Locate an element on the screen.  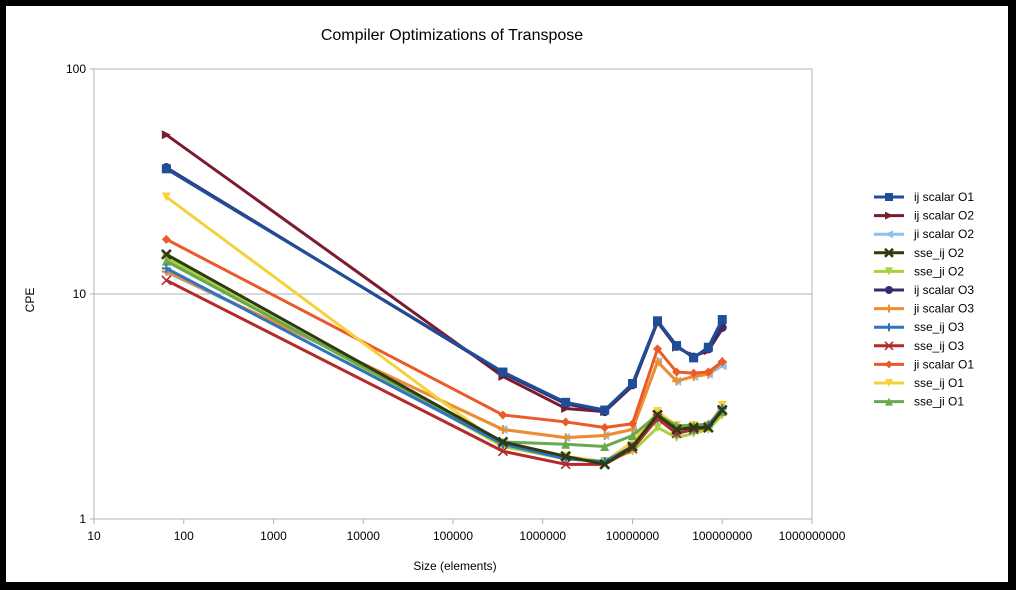
legend-item: sse_ji O1 is located at coordinates (919, 402).